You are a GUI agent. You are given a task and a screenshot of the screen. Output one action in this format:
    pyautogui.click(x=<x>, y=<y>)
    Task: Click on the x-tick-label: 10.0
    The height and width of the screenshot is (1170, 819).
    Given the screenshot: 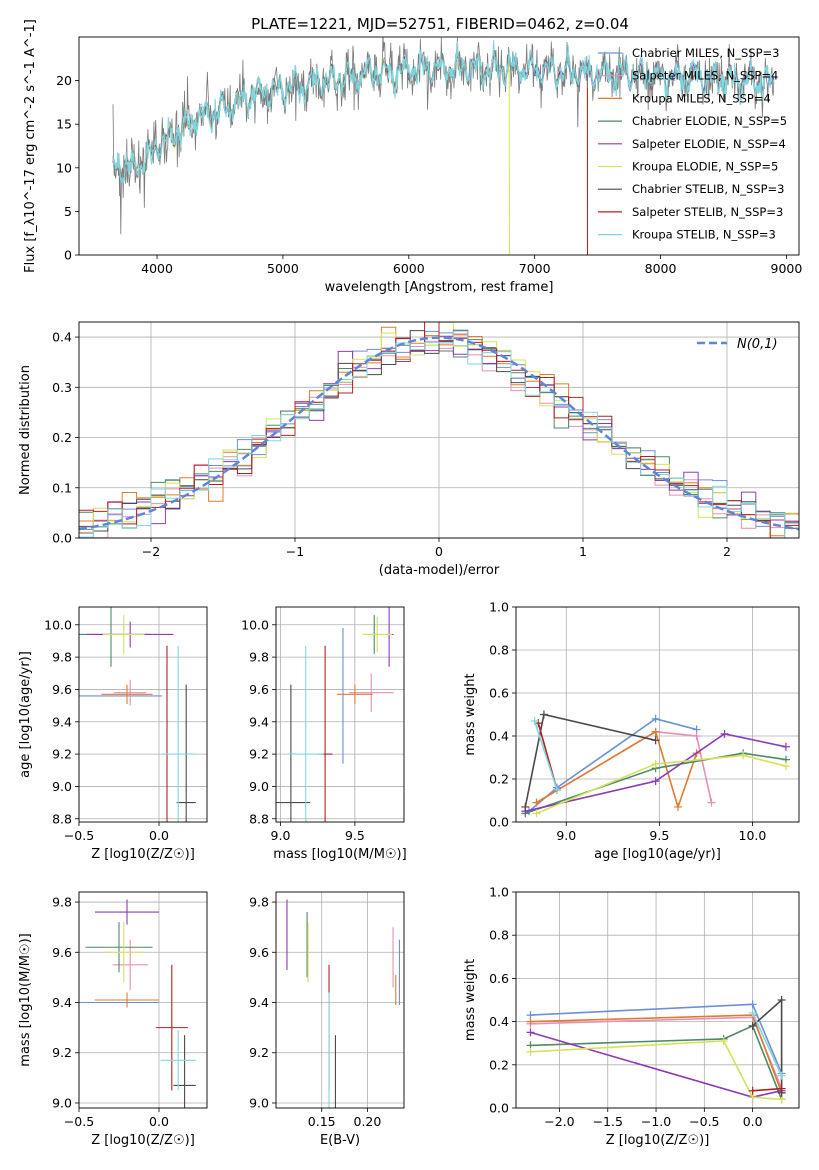 What is the action you would take?
    pyautogui.click(x=753, y=835)
    